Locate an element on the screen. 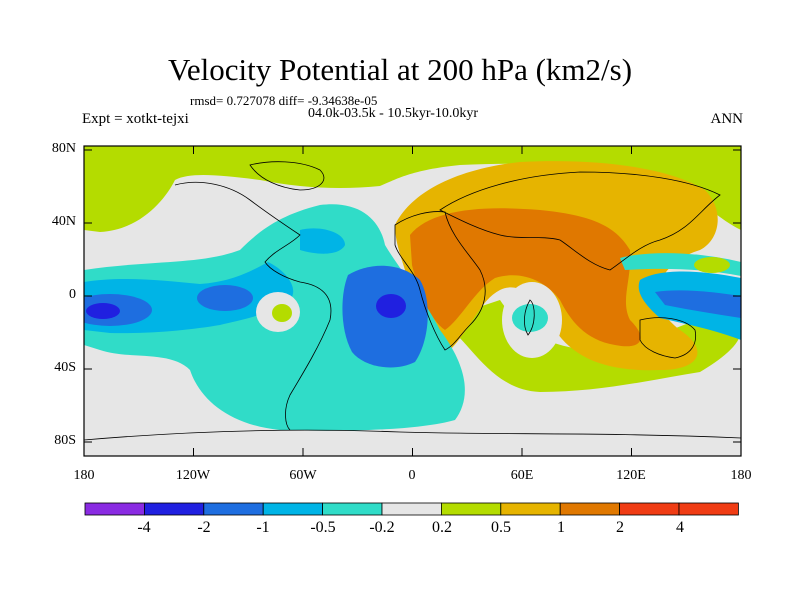  contour-low-madagascar is located at coordinates (530, 318).